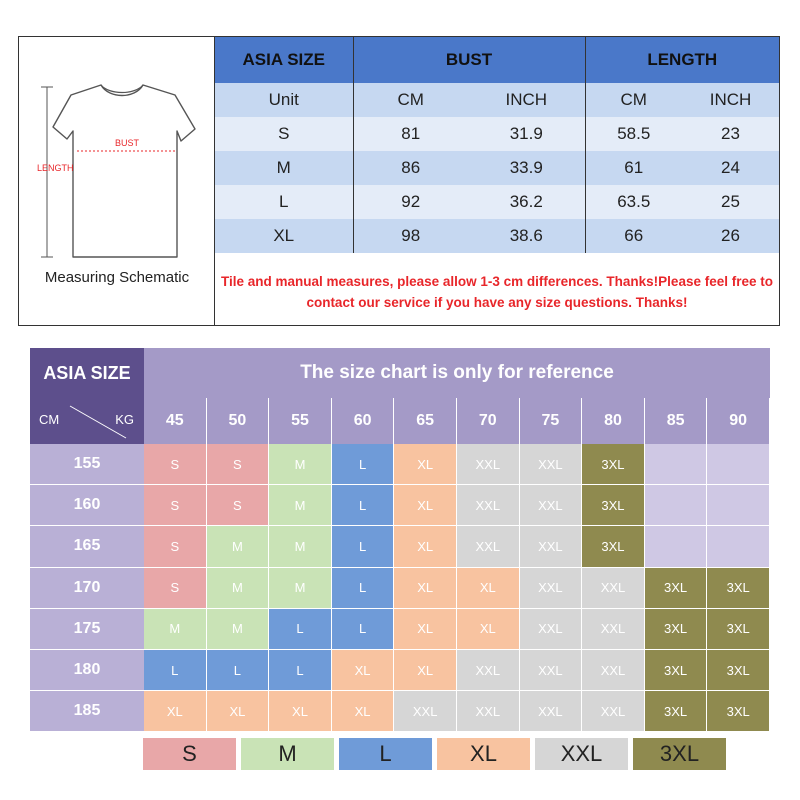 Image resolution: width=800 pixels, height=800 pixels. What do you see at coordinates (175, 421) in the screenshot?
I see `kg-header: 45` at bounding box center [175, 421].